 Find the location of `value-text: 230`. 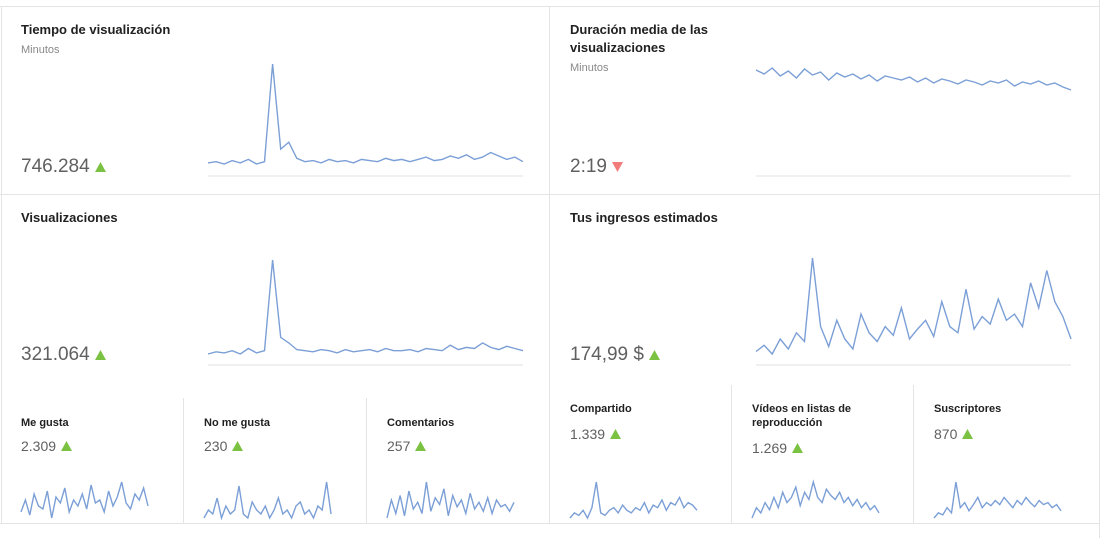

value-text: 230 is located at coordinates (216, 446).